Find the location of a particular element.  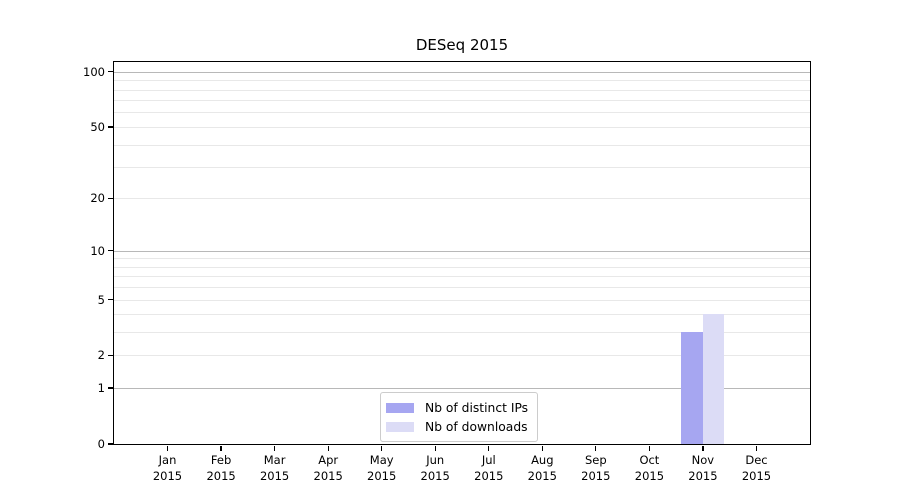

legend-swatch-downloads is located at coordinates (400, 426).